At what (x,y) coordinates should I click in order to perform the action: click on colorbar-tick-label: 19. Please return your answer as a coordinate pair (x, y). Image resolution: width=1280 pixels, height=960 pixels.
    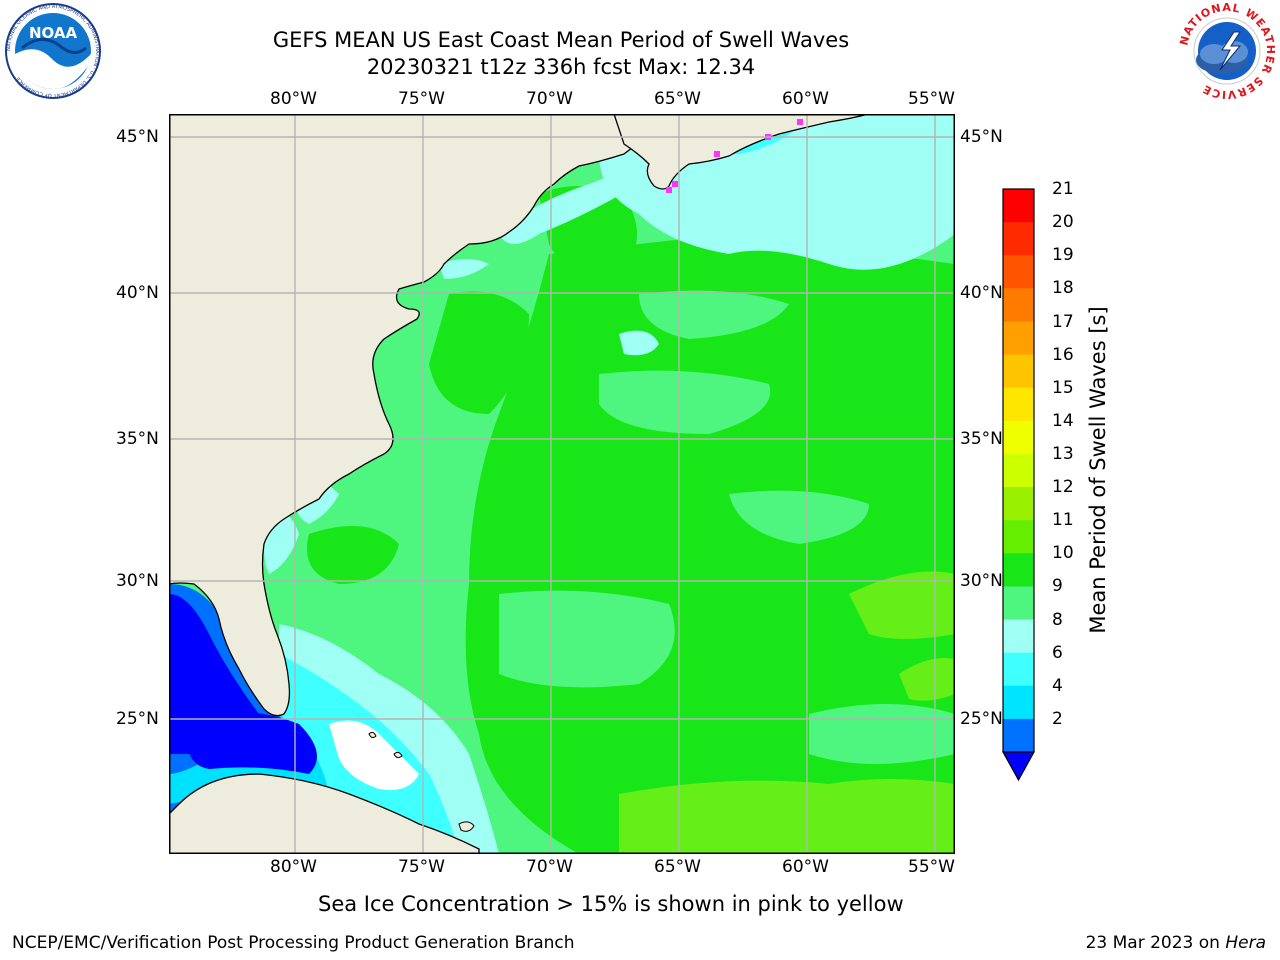
    Looking at the image, I should click on (1063, 255).